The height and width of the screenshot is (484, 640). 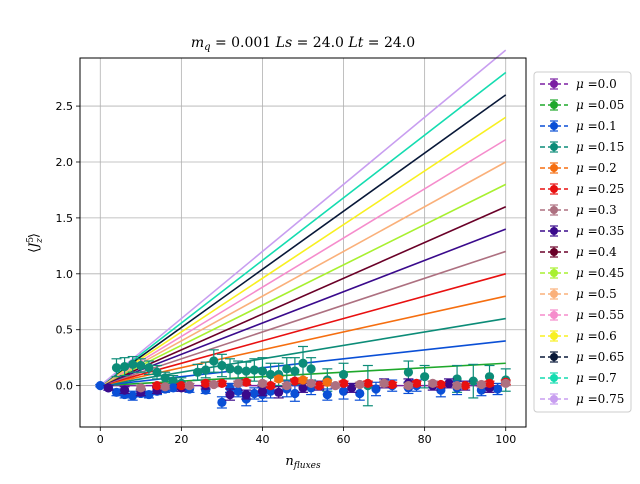 I want to click on x-tick-label: 80, so click(x=425, y=439).